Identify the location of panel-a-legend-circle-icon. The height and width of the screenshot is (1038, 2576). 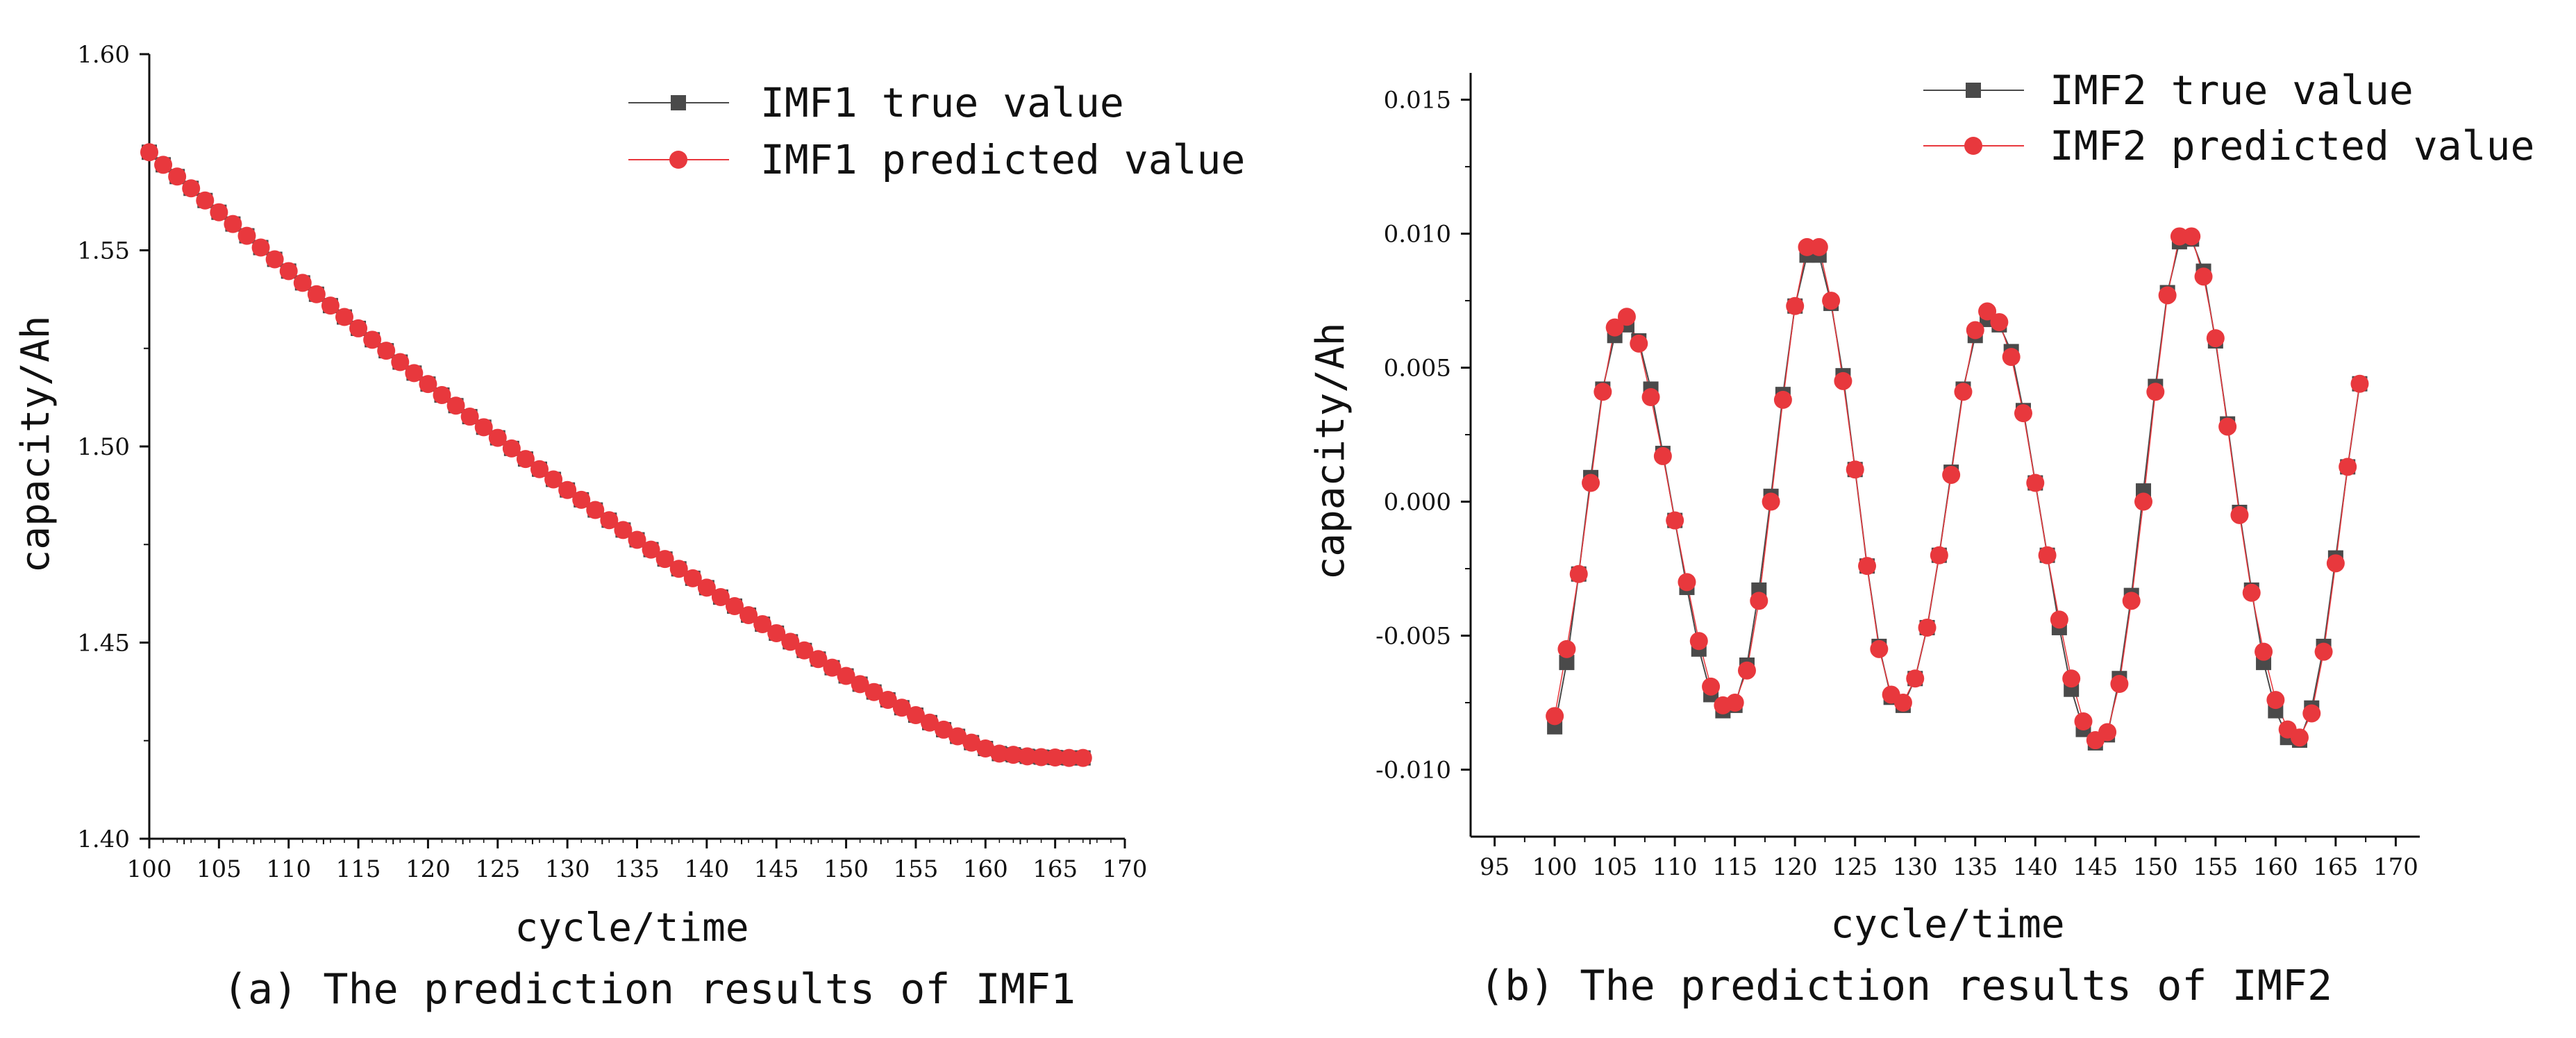
(678, 160).